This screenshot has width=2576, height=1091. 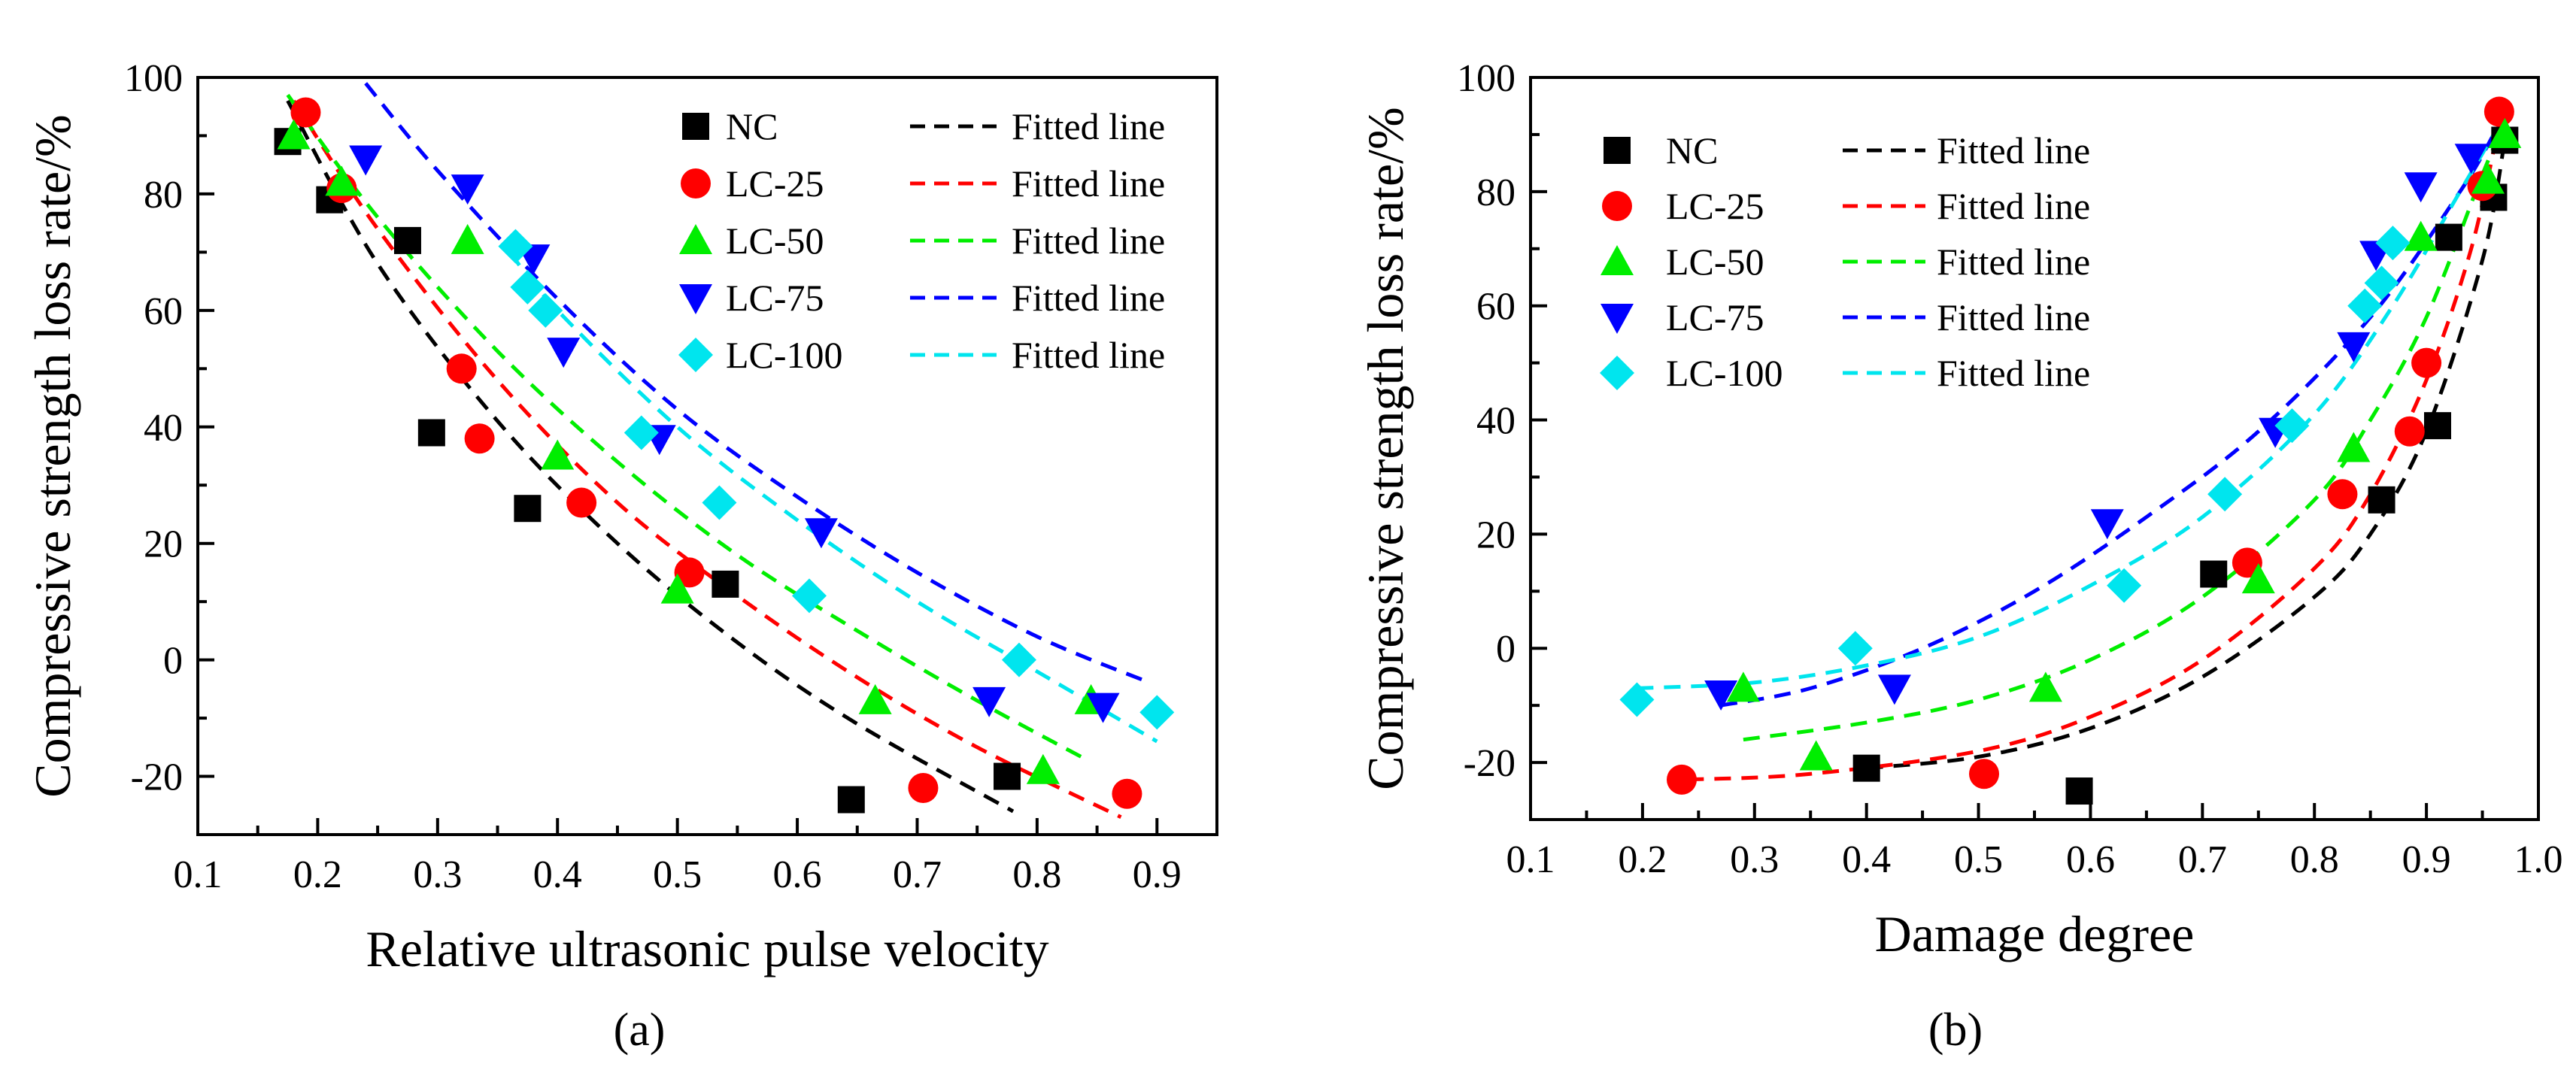 What do you see at coordinates (677, 874) in the screenshot?
I see `x-tick-label: 0.5` at bounding box center [677, 874].